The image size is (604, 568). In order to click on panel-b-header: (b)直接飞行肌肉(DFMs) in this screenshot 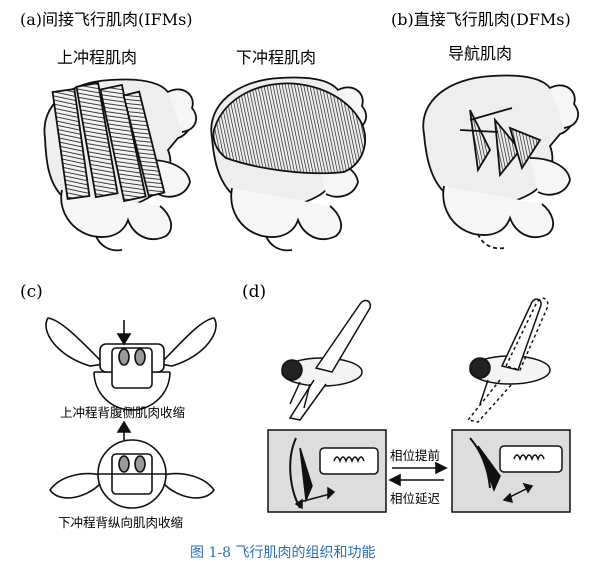, I will do `click(481, 19)`.